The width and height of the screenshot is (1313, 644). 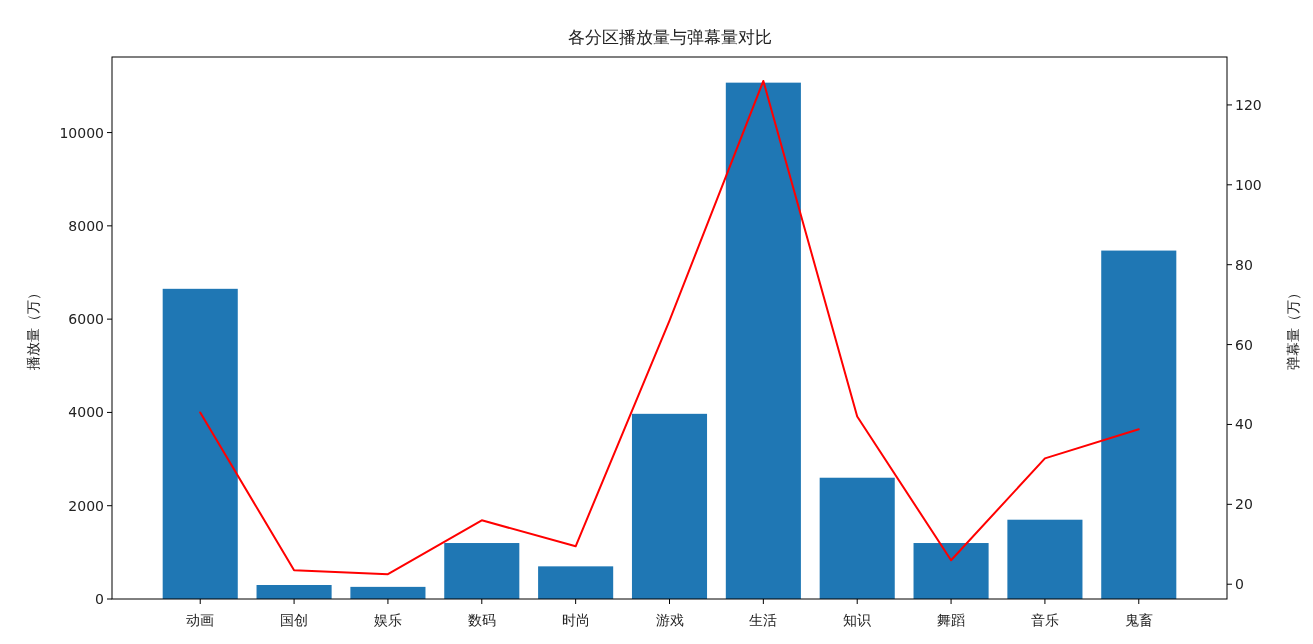 I want to click on y2-tick-label: 20, so click(x=1244, y=504).